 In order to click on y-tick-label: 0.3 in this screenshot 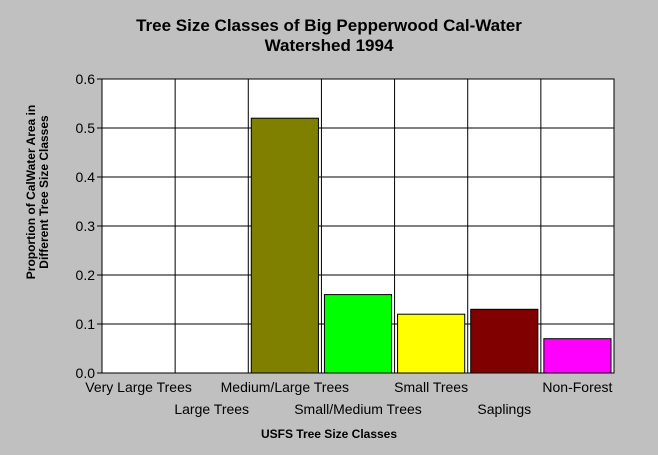, I will do `click(86, 226)`.